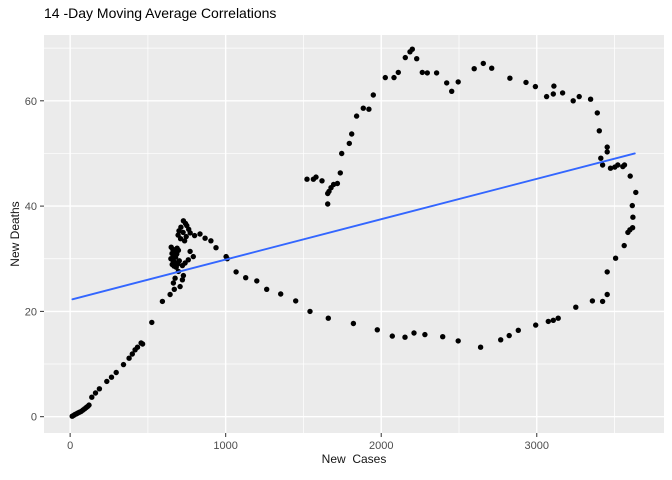 This screenshot has height=480, width=672. What do you see at coordinates (31, 207) in the screenshot?
I see `y-tick-label: 40` at bounding box center [31, 207].